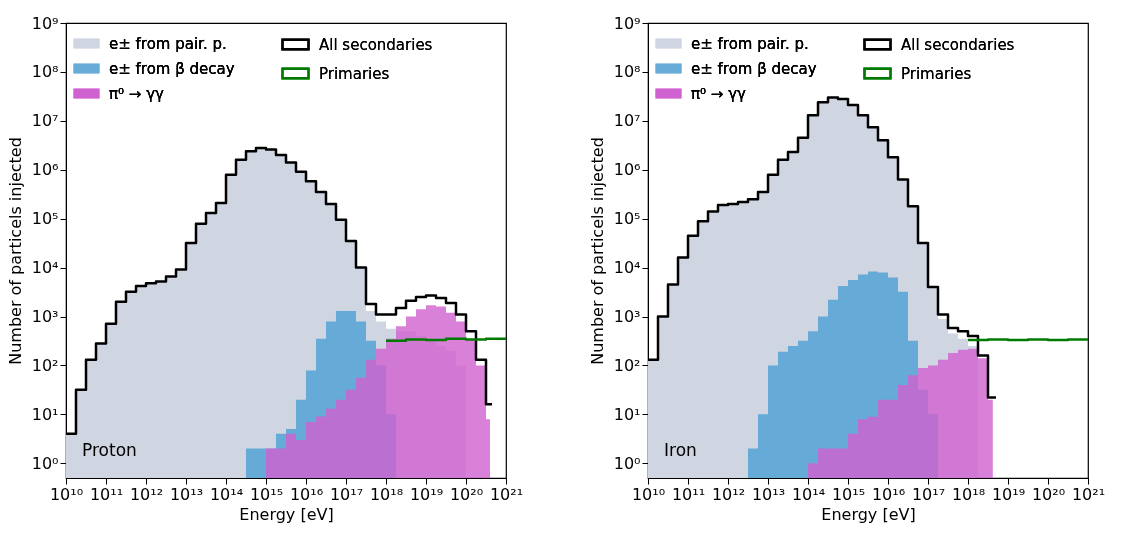 The width and height of the screenshot is (1124, 537). What do you see at coordinates (680, 450) in the screenshot?
I see `annotation: Iron` at bounding box center [680, 450].